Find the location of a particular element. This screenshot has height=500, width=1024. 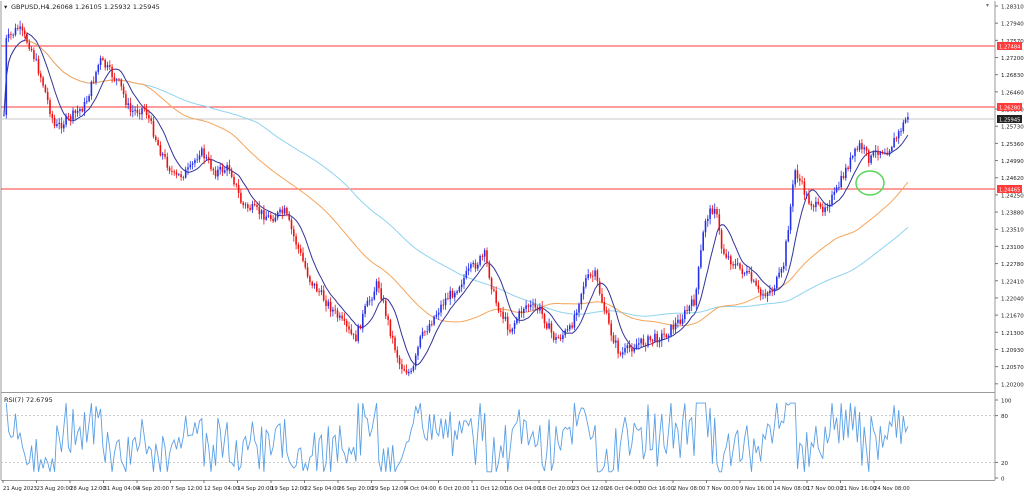

price-tick-label: 1.21670 is located at coordinates (1012, 317).